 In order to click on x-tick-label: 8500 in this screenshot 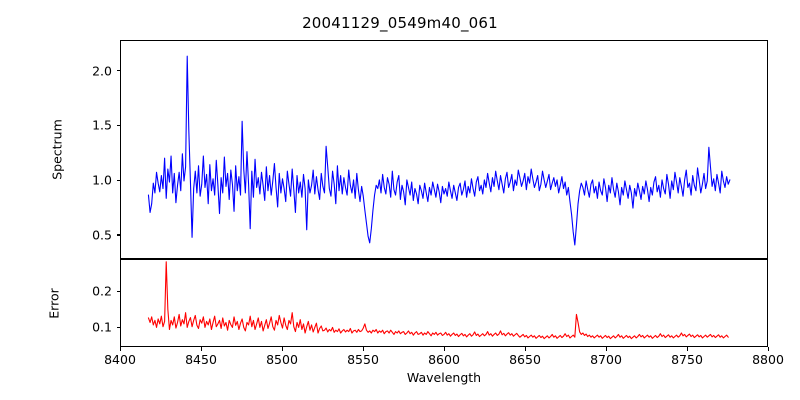, I will do `click(282, 359)`.